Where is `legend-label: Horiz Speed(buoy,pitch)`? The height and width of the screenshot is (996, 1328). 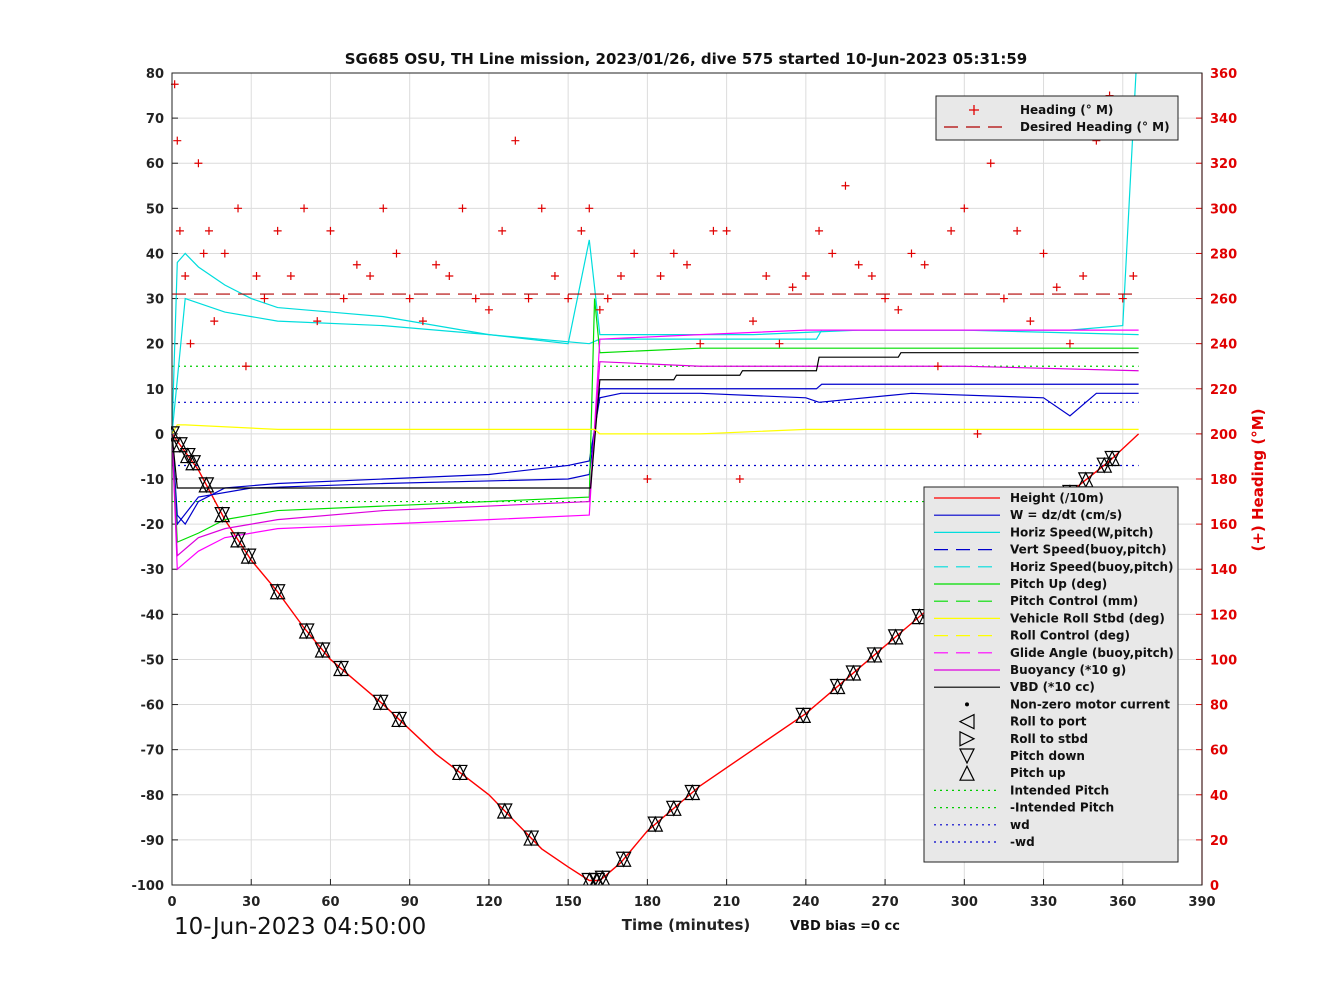
legend-label: Horiz Speed(buoy,pitch) is located at coordinates (1091, 567).